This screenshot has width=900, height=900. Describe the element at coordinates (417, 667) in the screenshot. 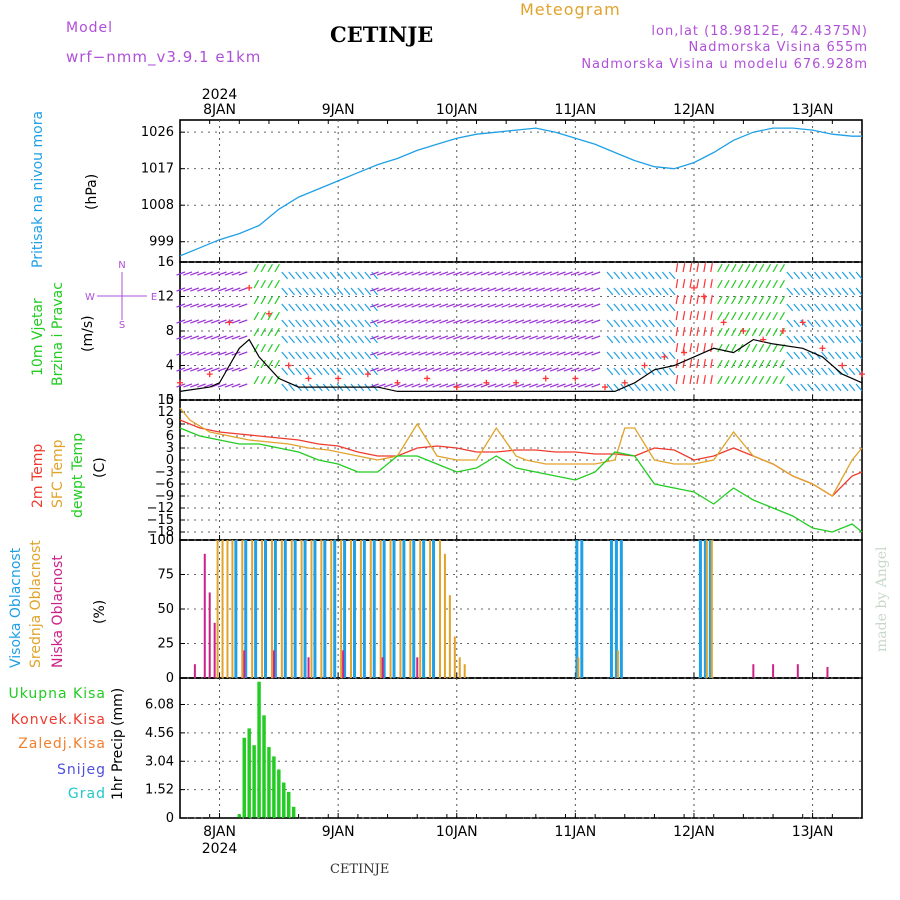

I see `cloud-low-bar` at that location.